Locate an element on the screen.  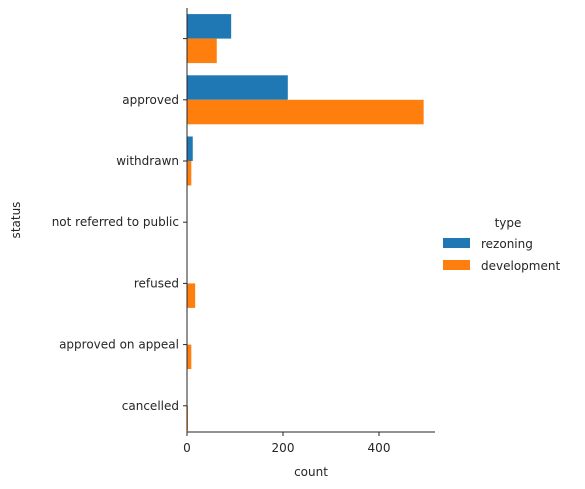
y-tick-label-6: cancelled is located at coordinates (150, 406).